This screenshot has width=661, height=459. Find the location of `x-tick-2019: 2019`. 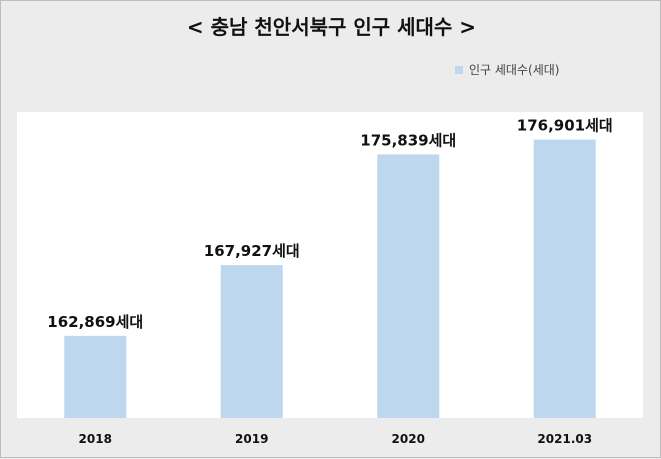

x-tick-2019: 2019 is located at coordinates (251, 439).